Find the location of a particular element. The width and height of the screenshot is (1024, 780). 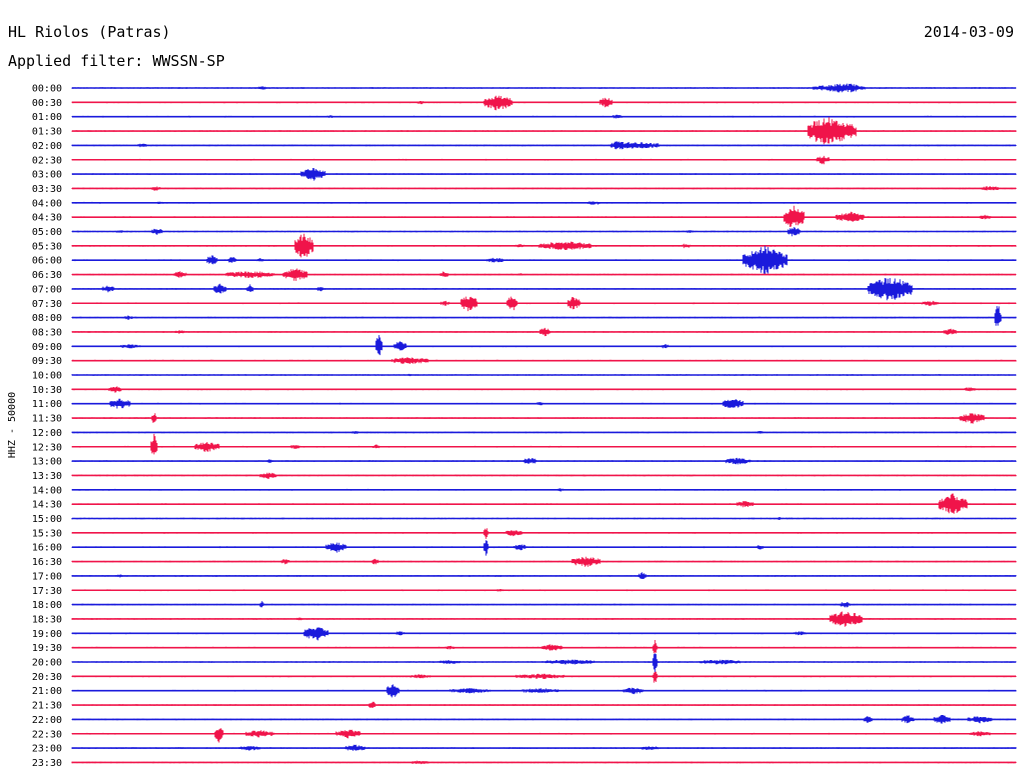

row-label-0300: 03:00 is located at coordinates (47, 175).